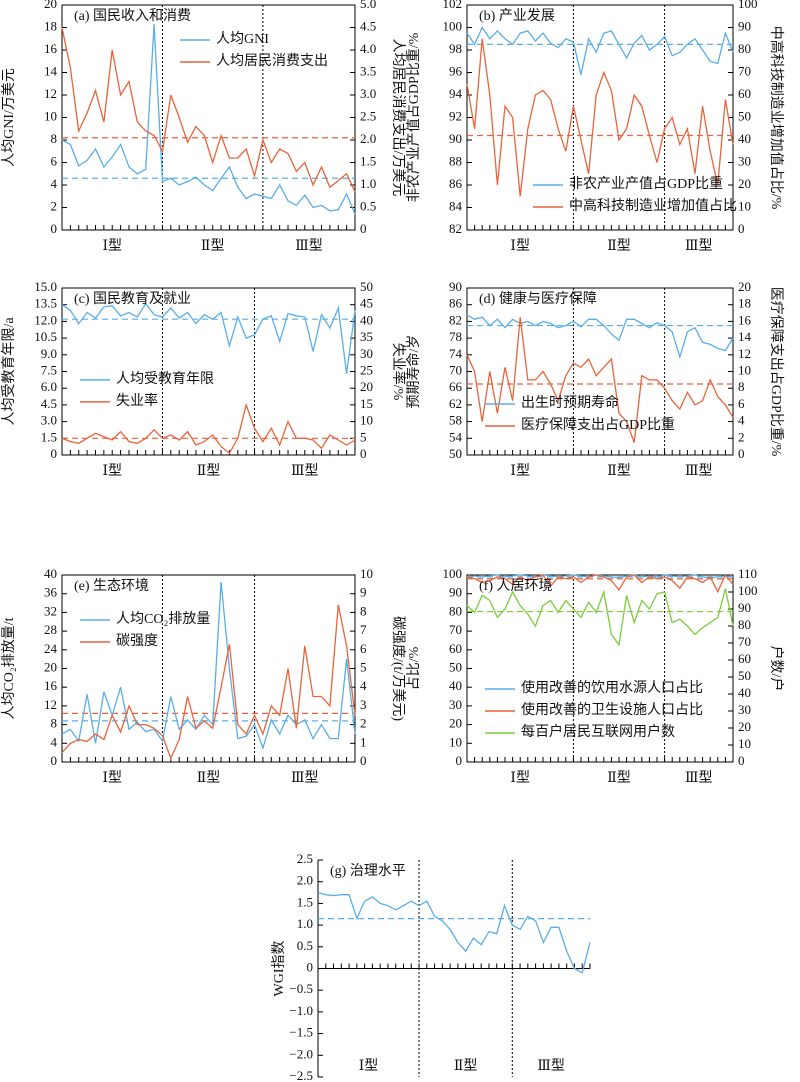  I want to click on y-tick-label: 8, so click(54, 723).